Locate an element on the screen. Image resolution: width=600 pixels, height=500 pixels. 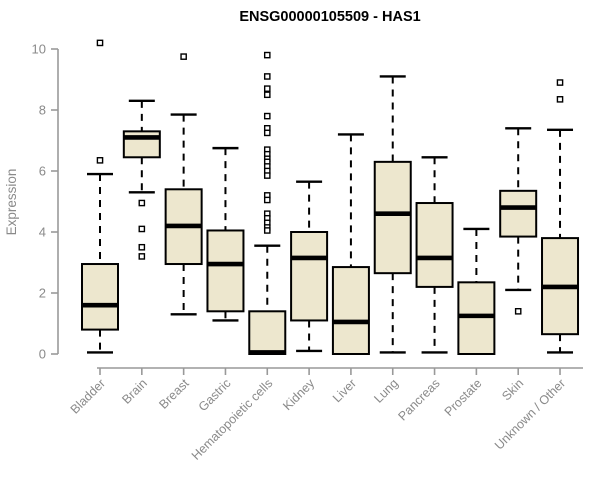
y-axis-label: Expression is located at coordinates (11, 202).